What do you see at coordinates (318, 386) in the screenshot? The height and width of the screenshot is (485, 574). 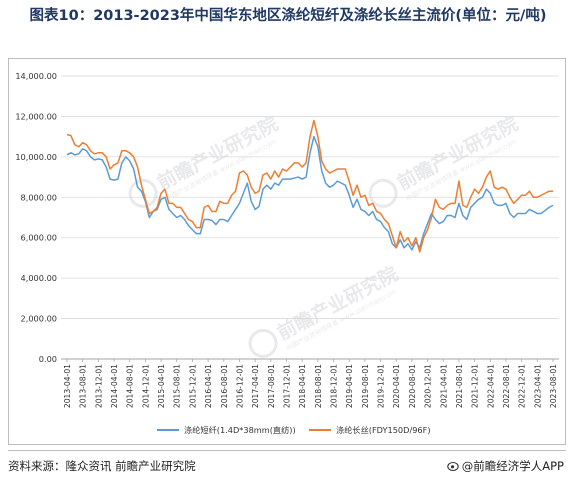 I see `x-tick-label: 2018-08-01` at bounding box center [318, 386].